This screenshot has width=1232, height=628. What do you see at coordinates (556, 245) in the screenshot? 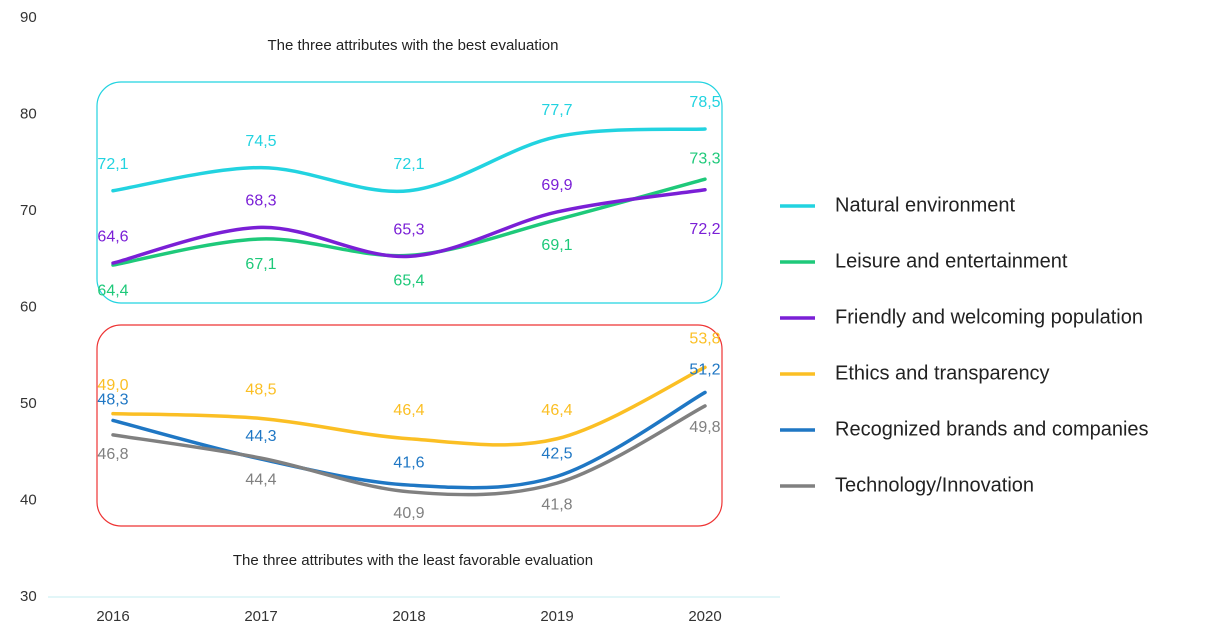
I see `data-label: 69,1` at bounding box center [556, 245].